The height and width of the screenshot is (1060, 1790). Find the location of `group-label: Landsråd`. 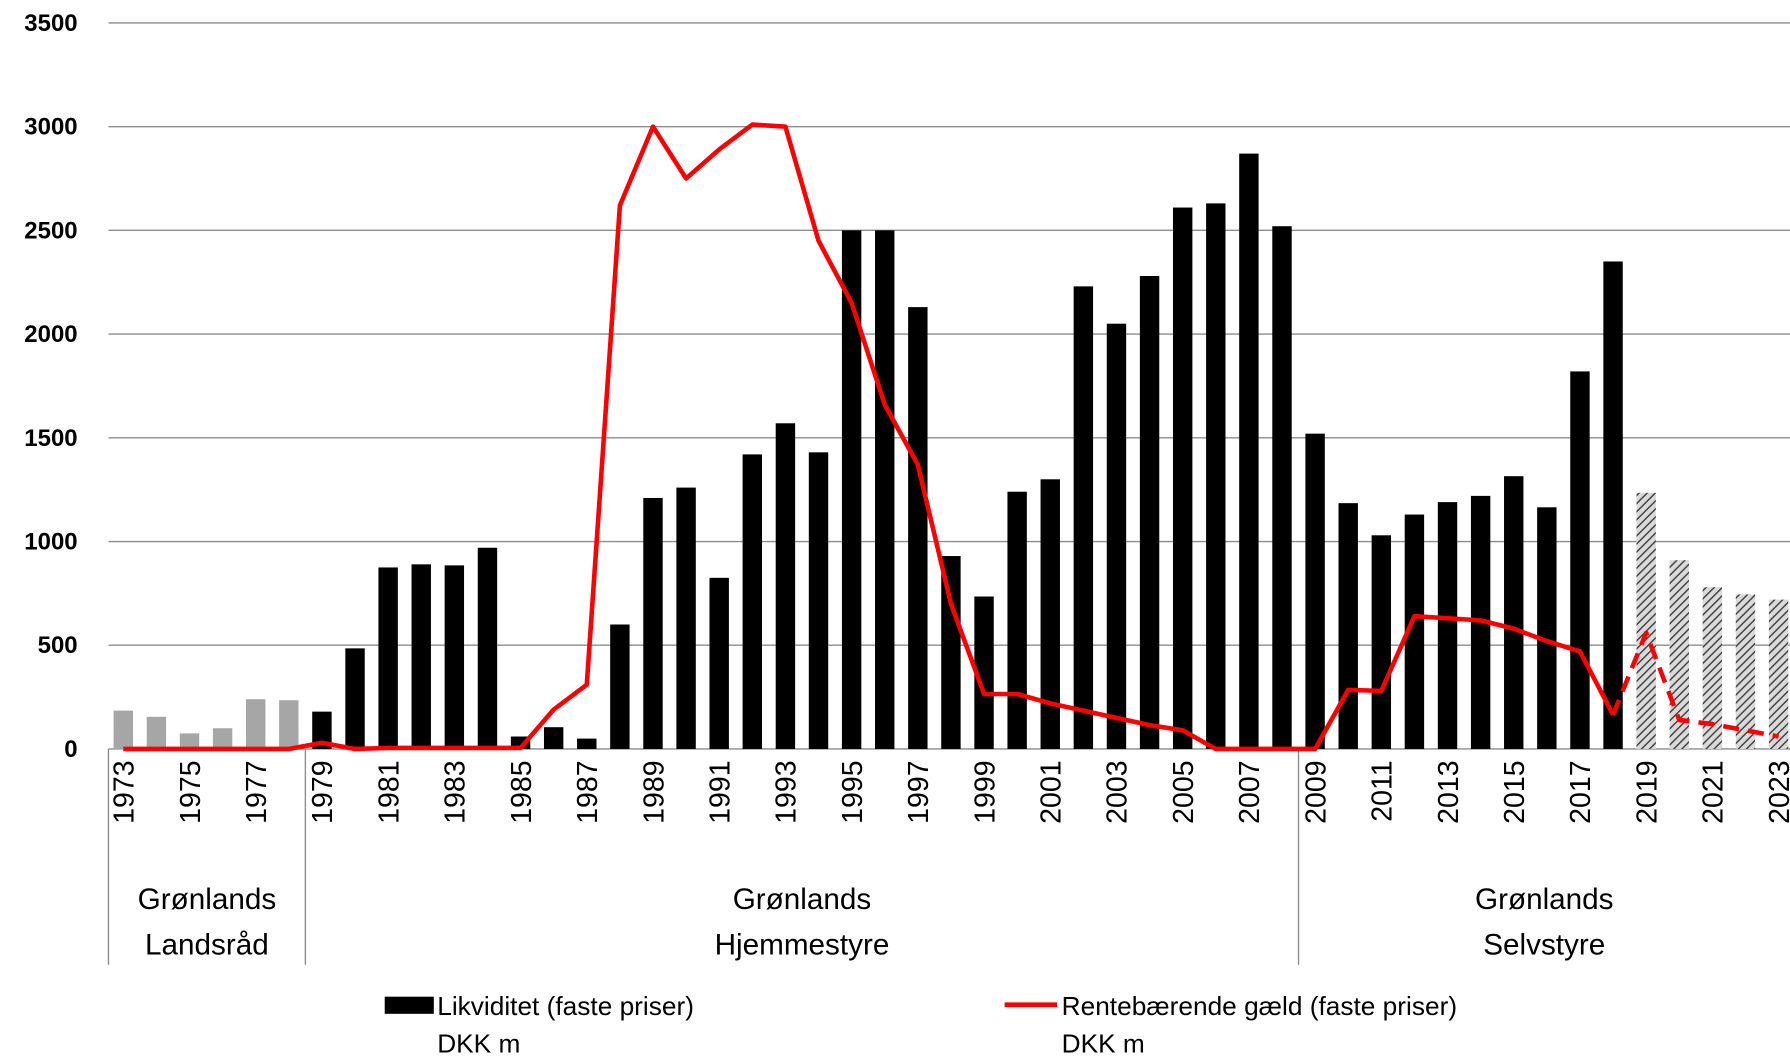

group-label: Landsråd is located at coordinates (207, 944).